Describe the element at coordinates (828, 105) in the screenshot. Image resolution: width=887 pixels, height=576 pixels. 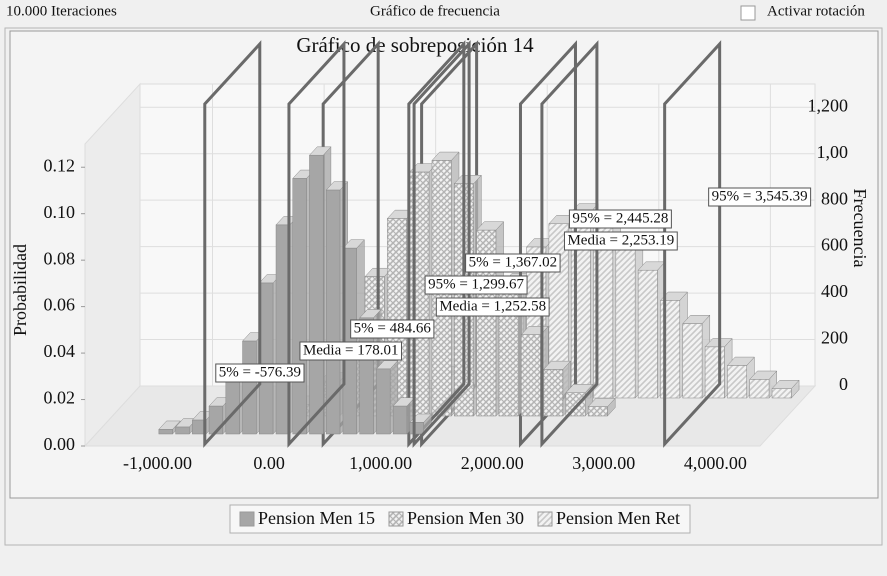
I see `y2-tick-label: 1,200` at that location.